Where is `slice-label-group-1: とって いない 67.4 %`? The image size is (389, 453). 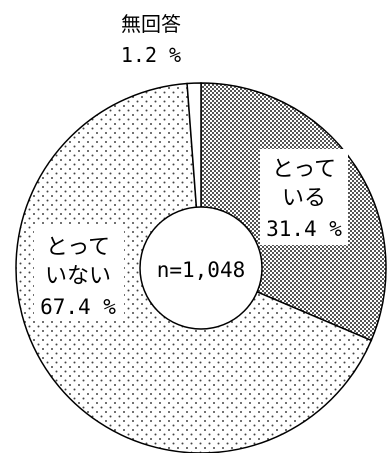 slice-label-group-1: とって いない 67.4 % is located at coordinates (79, 273).